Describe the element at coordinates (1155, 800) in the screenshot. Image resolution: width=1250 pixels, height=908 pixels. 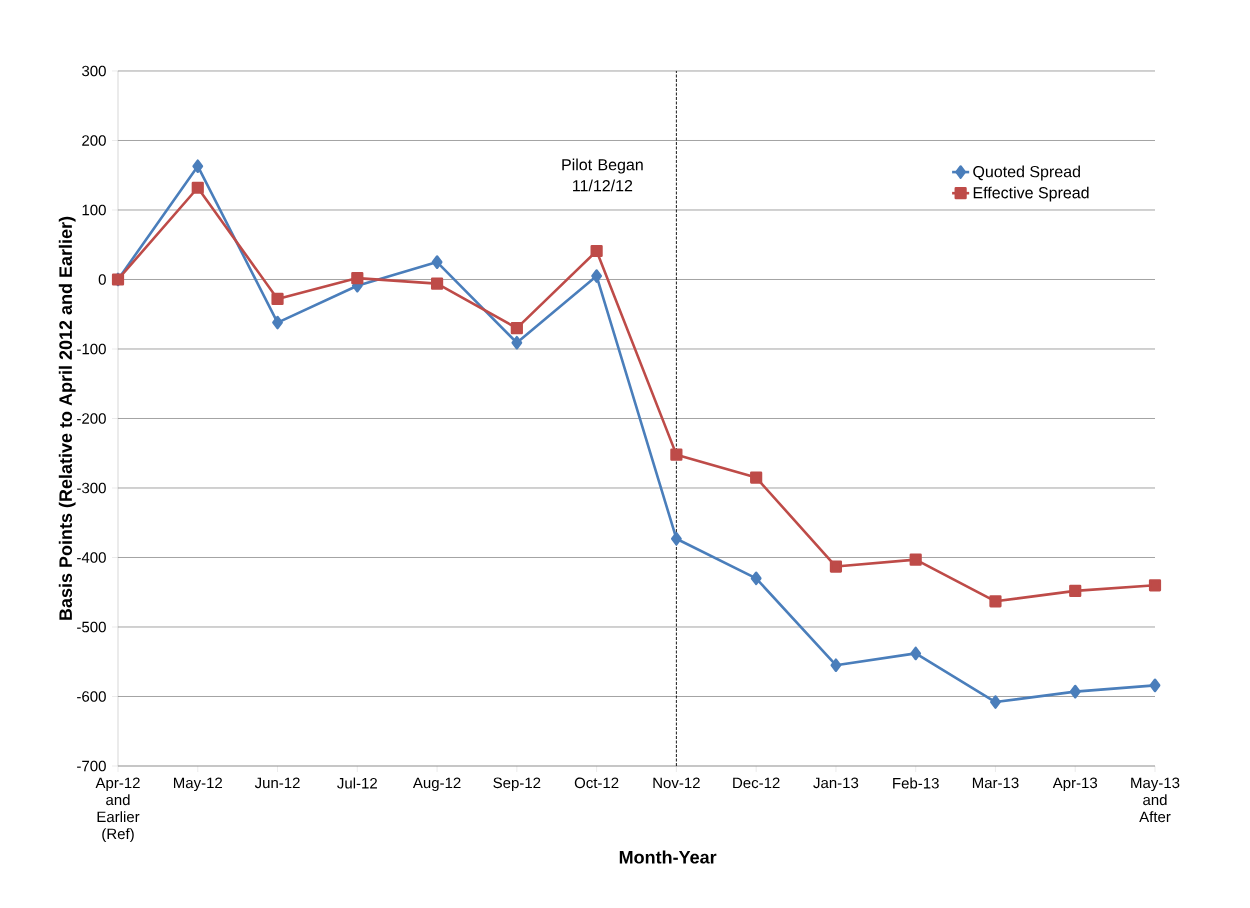
I see `x-tick-label: May-13 and After` at that location.